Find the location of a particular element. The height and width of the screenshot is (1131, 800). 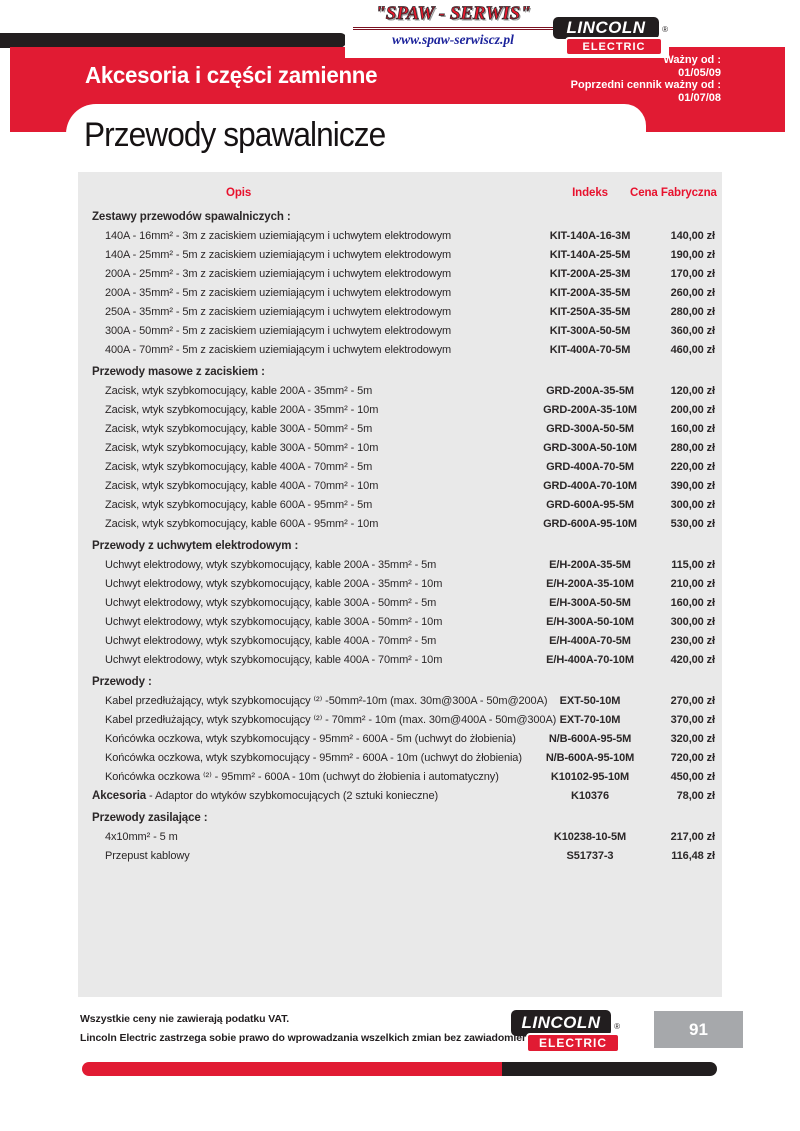

row-index: K10376 is located at coordinates (590, 795).